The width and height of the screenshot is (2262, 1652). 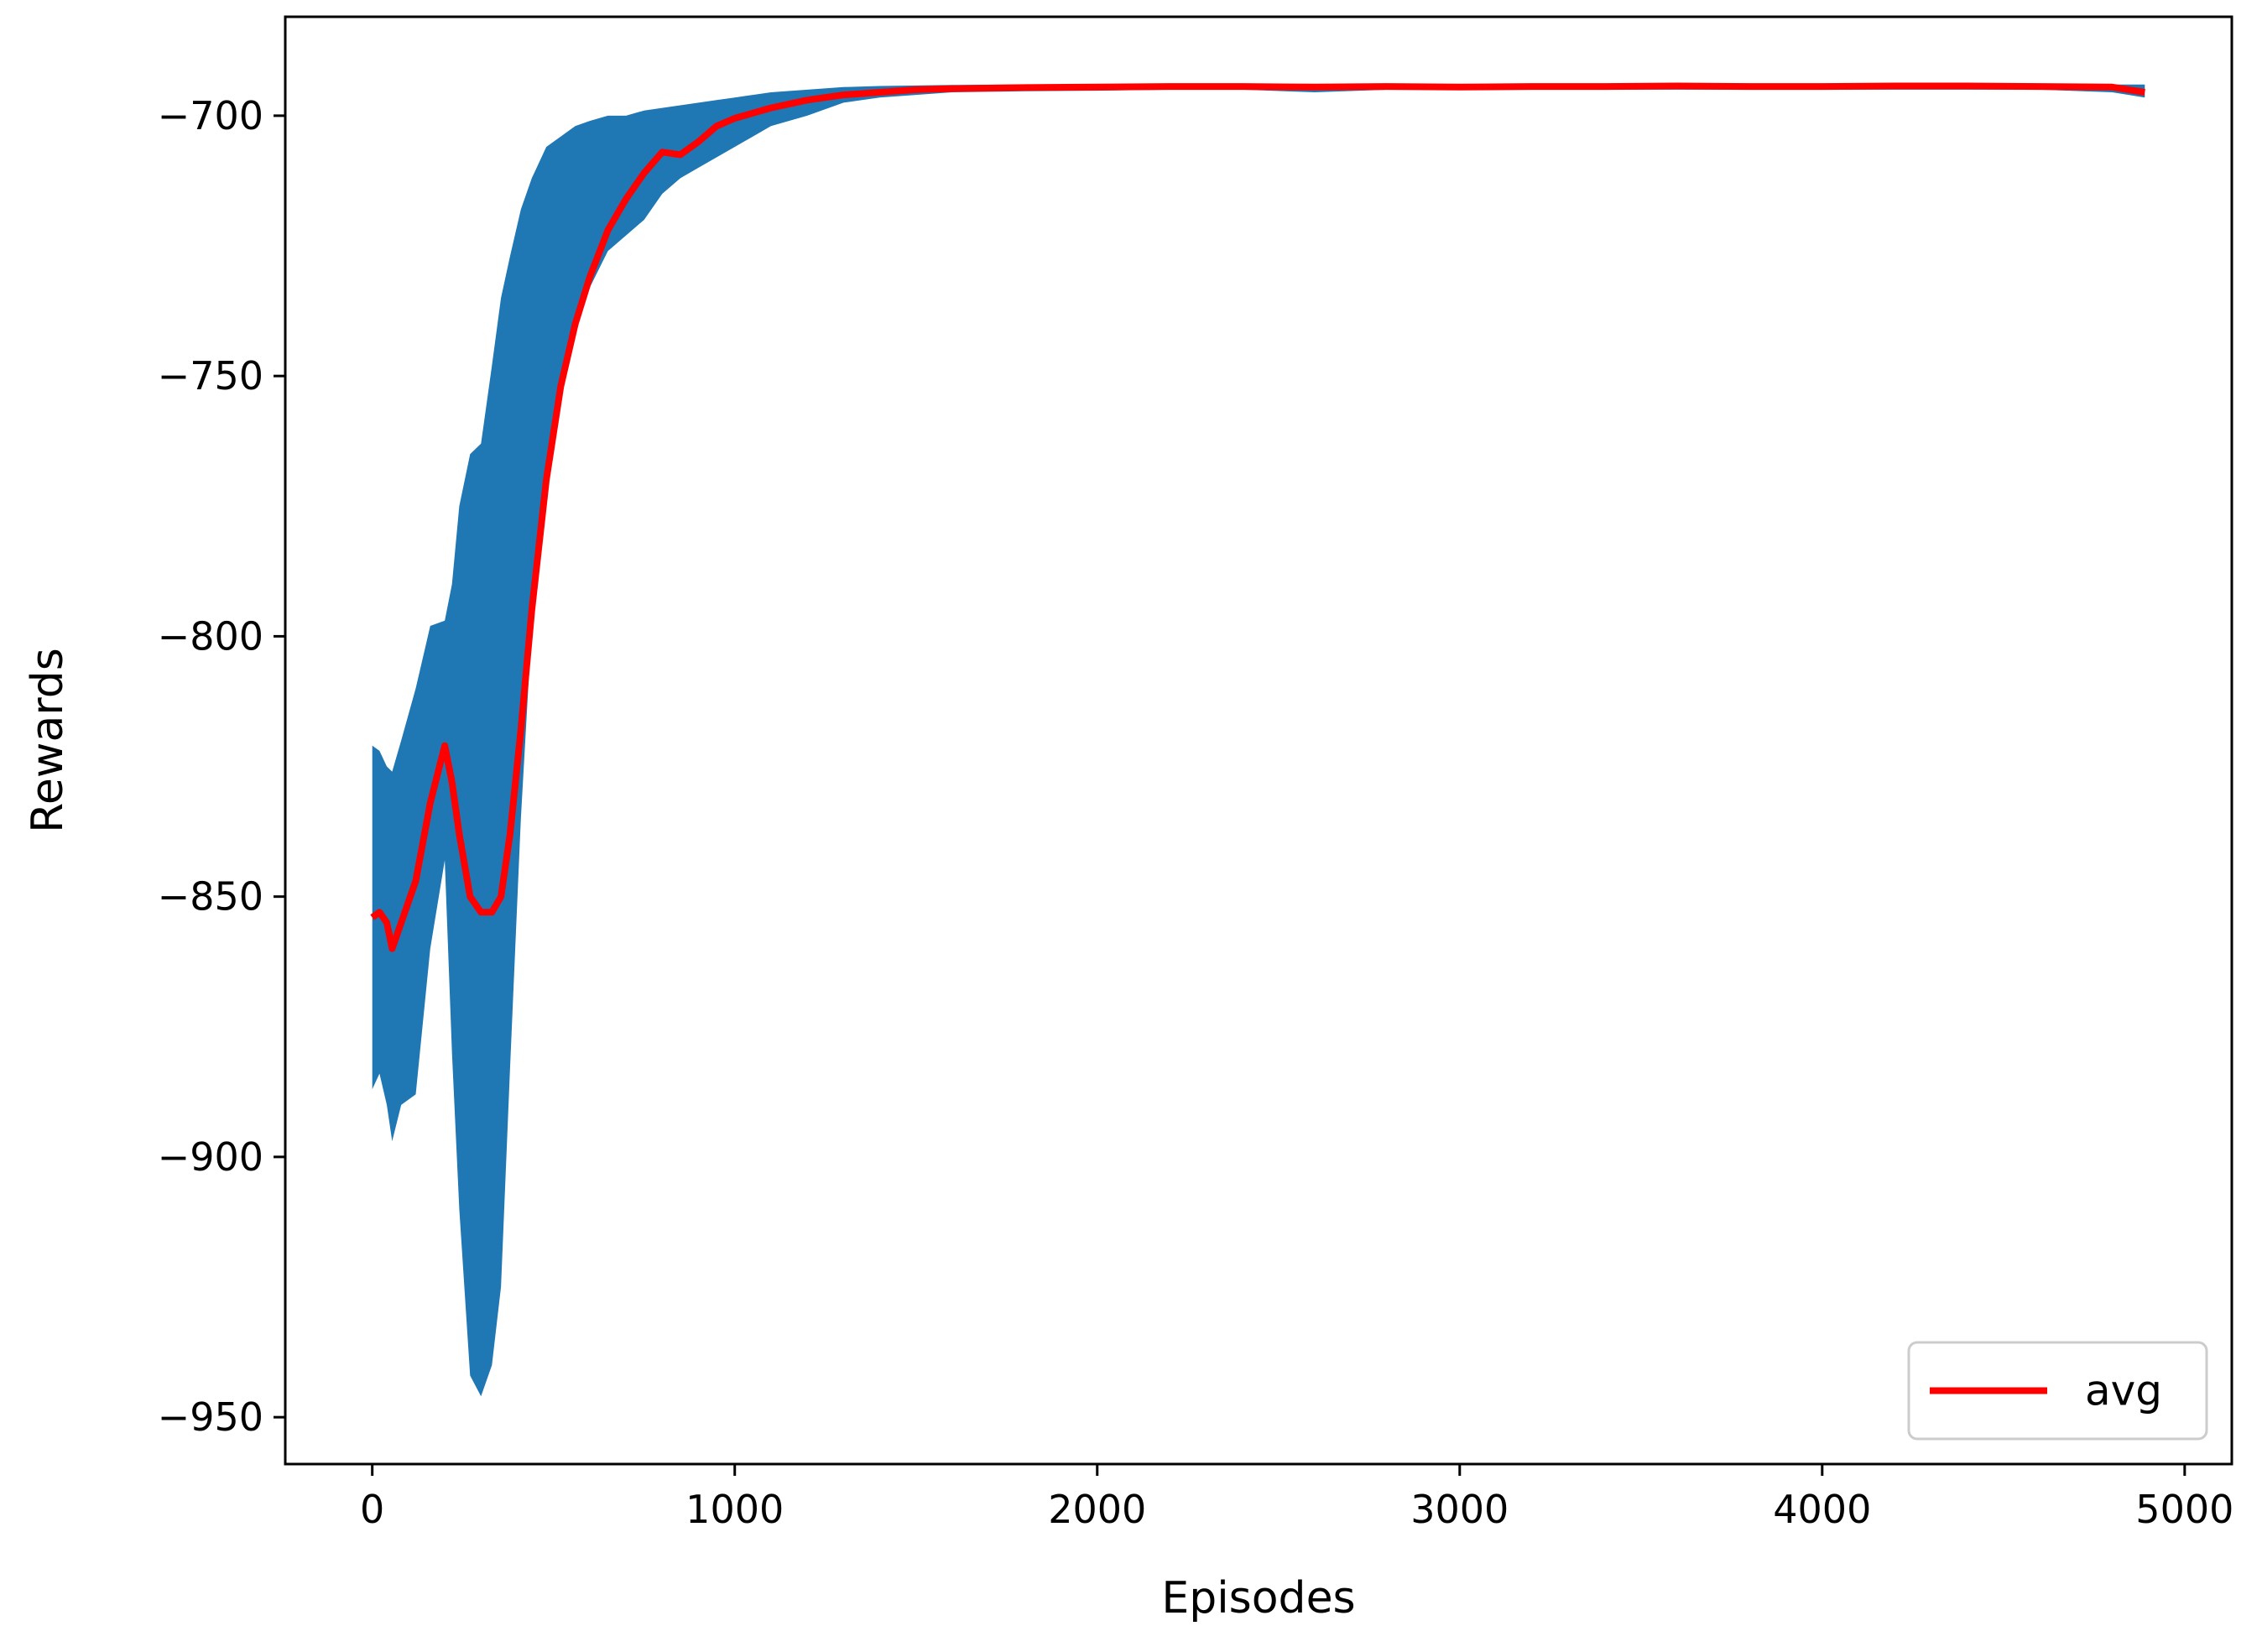 I want to click on y-tick-label: −800, so click(x=210, y=636).